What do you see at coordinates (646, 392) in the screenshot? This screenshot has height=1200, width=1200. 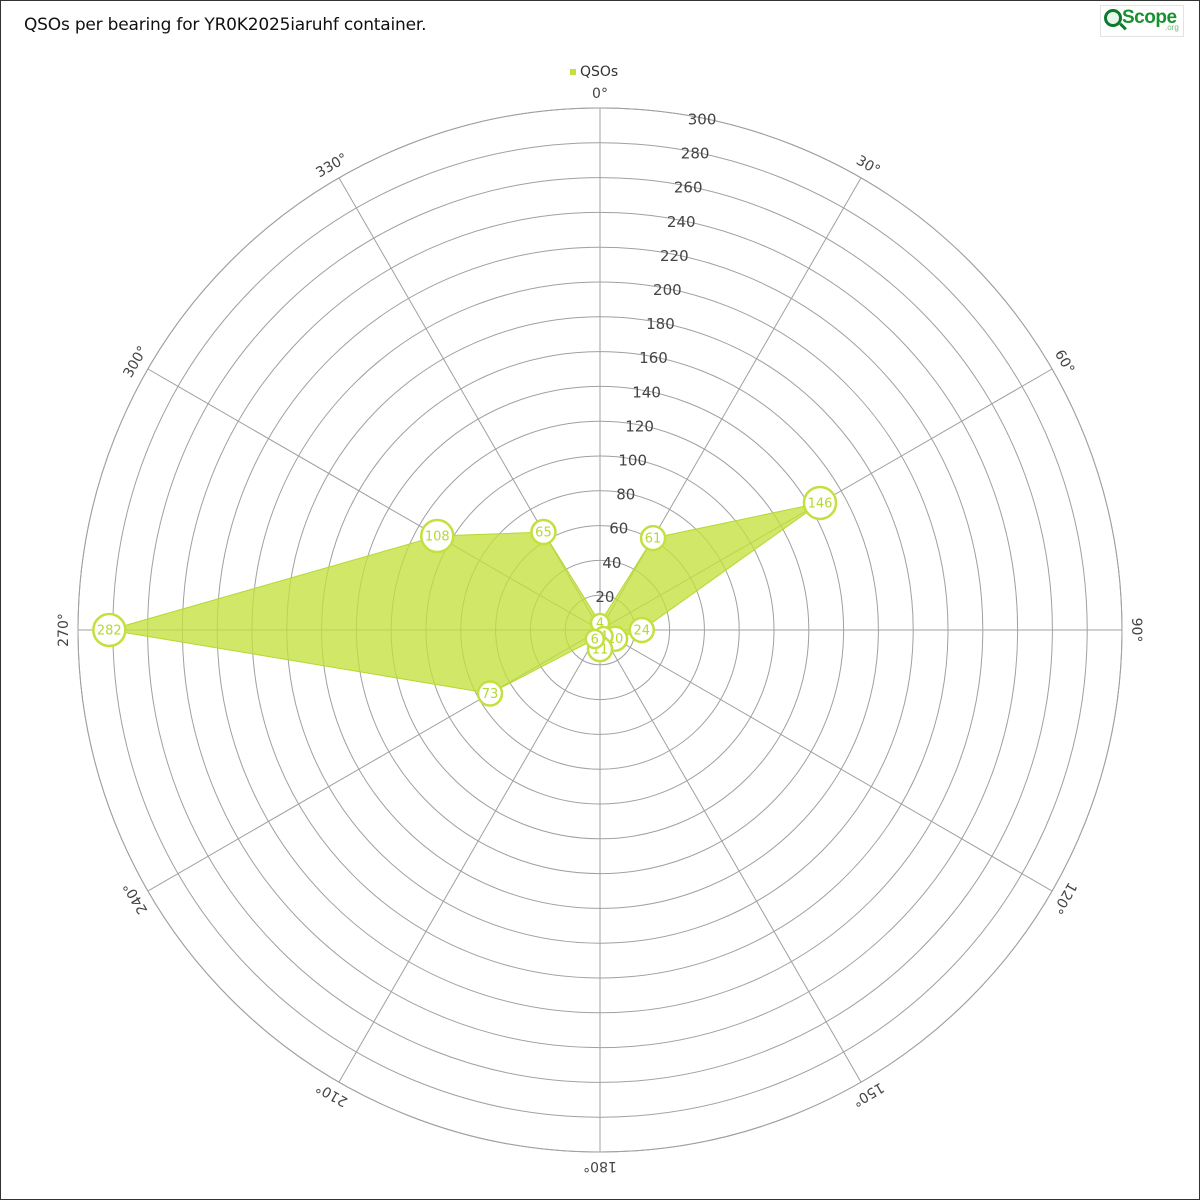 I see `radial-tick-label: 140` at bounding box center [646, 392].